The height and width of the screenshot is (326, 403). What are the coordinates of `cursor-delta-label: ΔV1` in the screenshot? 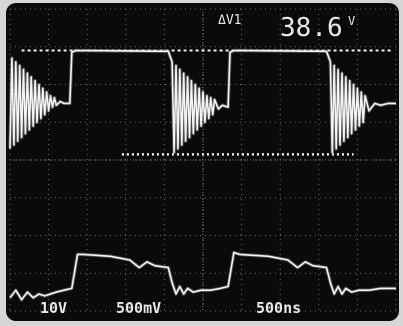 It's located at (229, 20).